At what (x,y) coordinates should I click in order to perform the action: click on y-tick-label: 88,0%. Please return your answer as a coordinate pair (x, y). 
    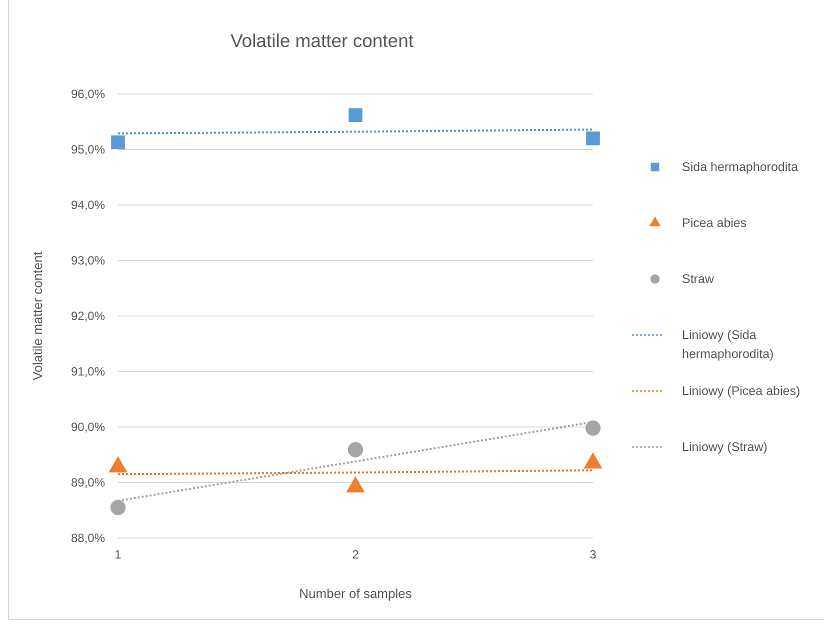
    Looking at the image, I should click on (88, 537).